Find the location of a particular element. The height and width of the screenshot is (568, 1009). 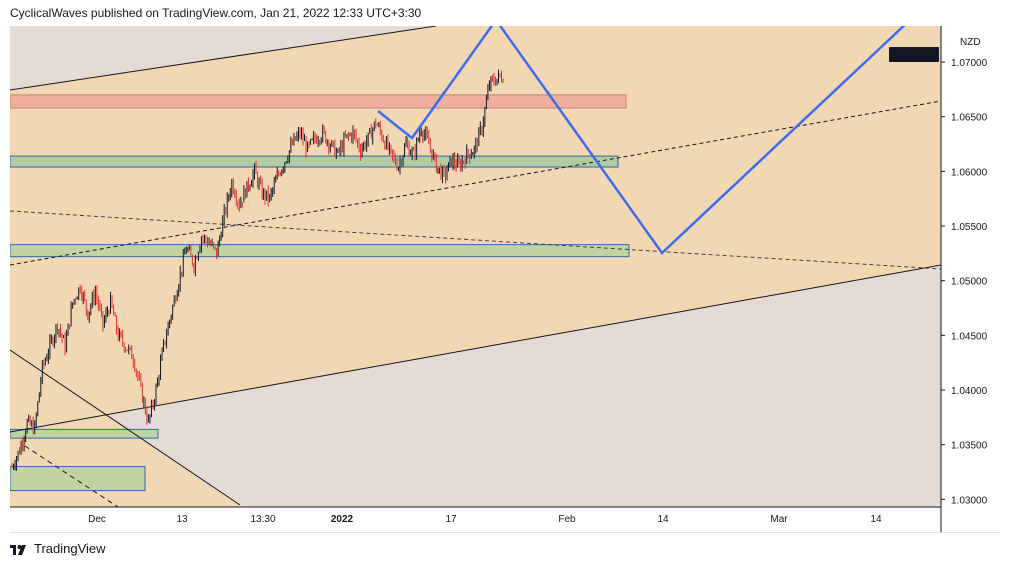

y-tick-label-4: 1.05000 is located at coordinates (969, 282).